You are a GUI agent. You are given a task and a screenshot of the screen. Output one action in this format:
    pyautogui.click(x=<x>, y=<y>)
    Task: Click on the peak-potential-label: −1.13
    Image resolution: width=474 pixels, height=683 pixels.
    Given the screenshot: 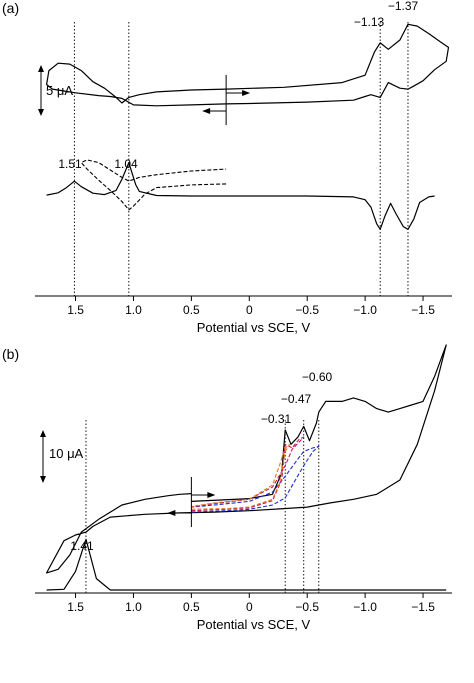 What is the action you would take?
    pyautogui.click(x=369, y=22)
    